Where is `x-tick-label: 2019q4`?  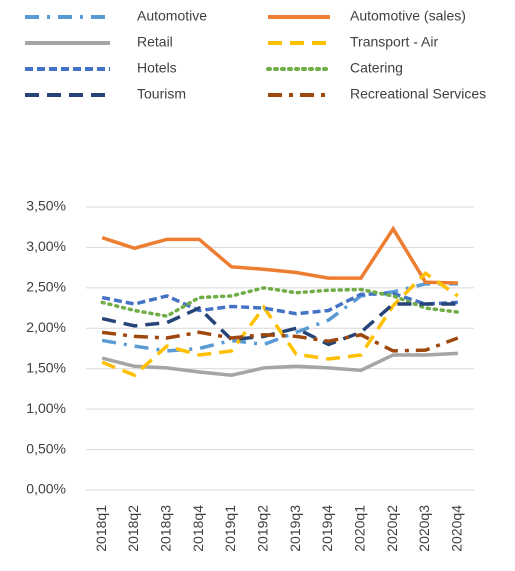 x-tick-label: 2019q4 is located at coordinates (327, 528).